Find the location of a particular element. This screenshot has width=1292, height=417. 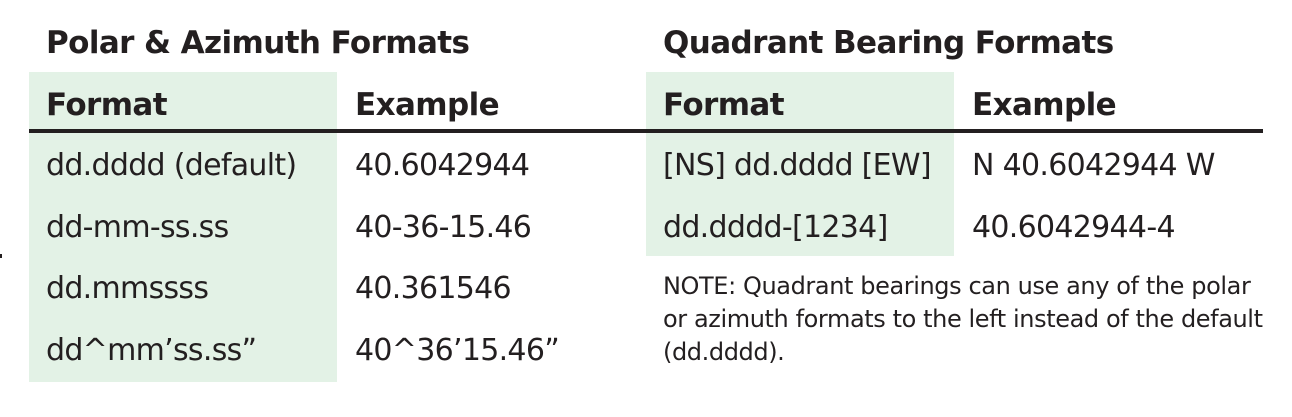

quadrant-row-1-format: [NS] dd.dddd [EW] is located at coordinates (797, 165).